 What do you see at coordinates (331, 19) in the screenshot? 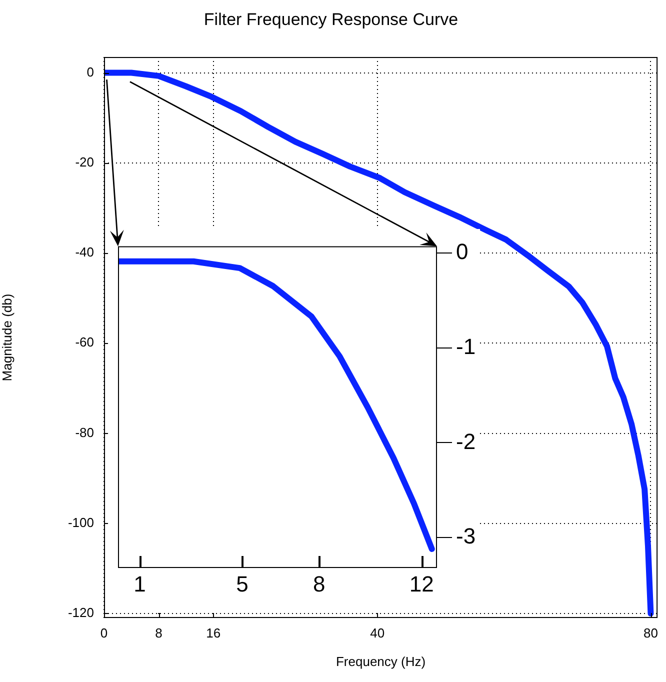
I see `chart-title: Filter Frequency Response Curve` at bounding box center [331, 19].